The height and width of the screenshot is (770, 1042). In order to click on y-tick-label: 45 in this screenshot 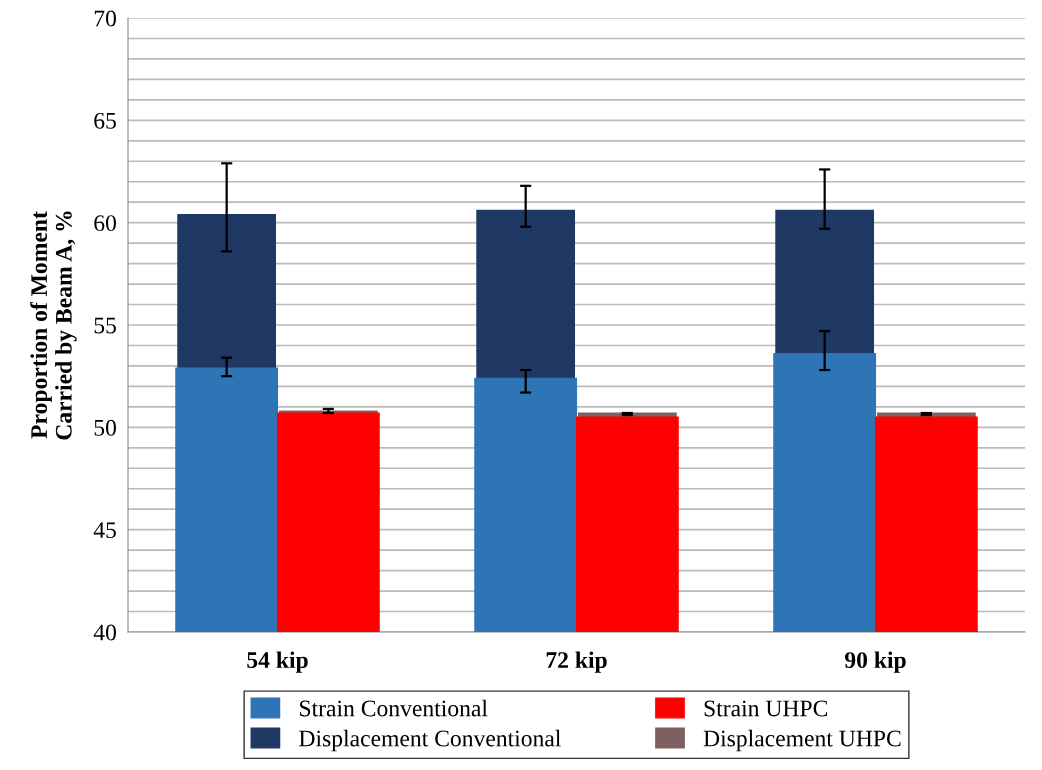, I will do `click(104, 530)`.